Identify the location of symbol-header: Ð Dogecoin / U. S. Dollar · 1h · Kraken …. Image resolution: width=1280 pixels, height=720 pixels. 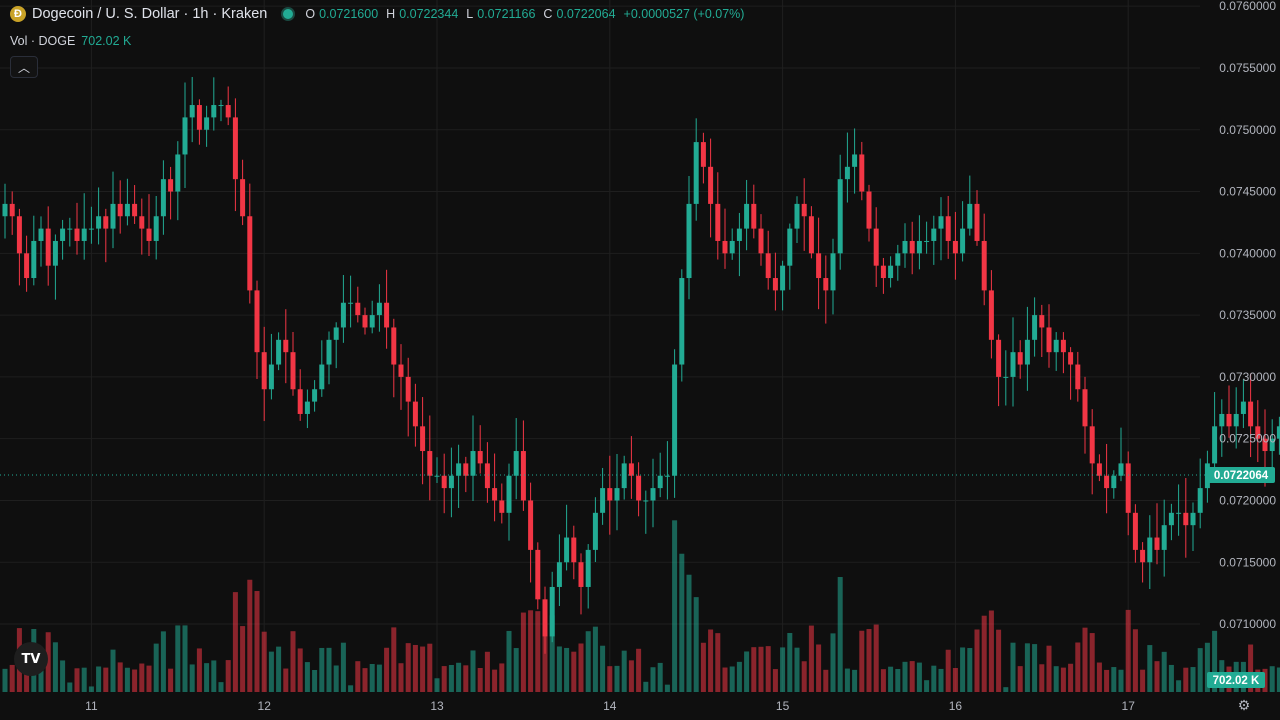
(377, 14).